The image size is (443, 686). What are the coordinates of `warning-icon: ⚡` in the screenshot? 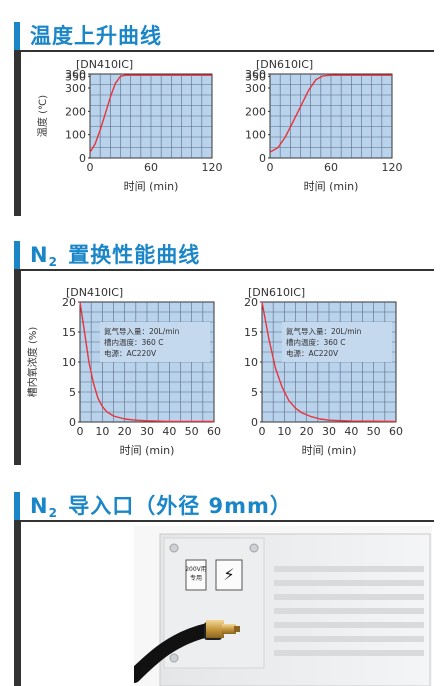 It's located at (228, 574).